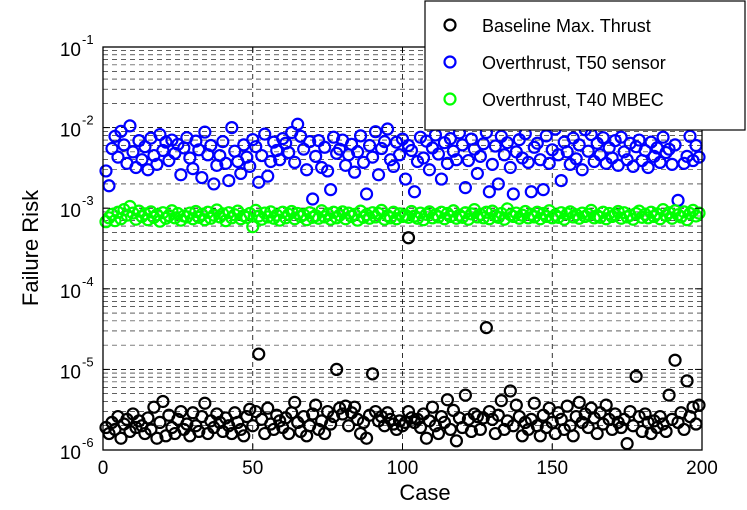 This screenshot has height=510, width=747. I want to click on y-axis-label: Failure Risk, so click(30, 247).